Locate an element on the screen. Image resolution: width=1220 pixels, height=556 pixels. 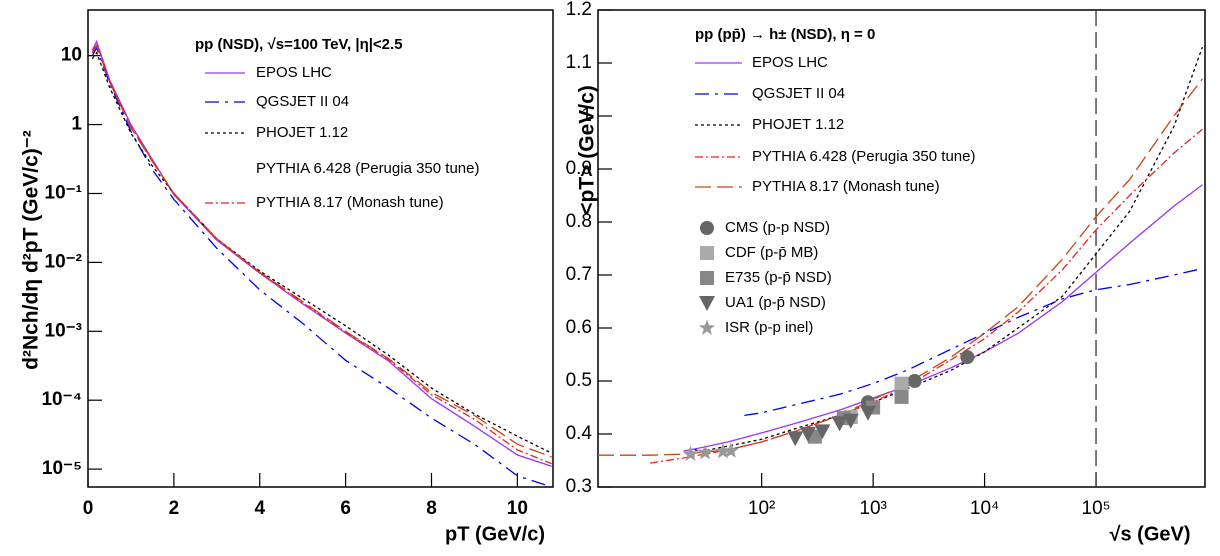
y-tick-label: 10⁻⁵ is located at coordinates (62, 468).